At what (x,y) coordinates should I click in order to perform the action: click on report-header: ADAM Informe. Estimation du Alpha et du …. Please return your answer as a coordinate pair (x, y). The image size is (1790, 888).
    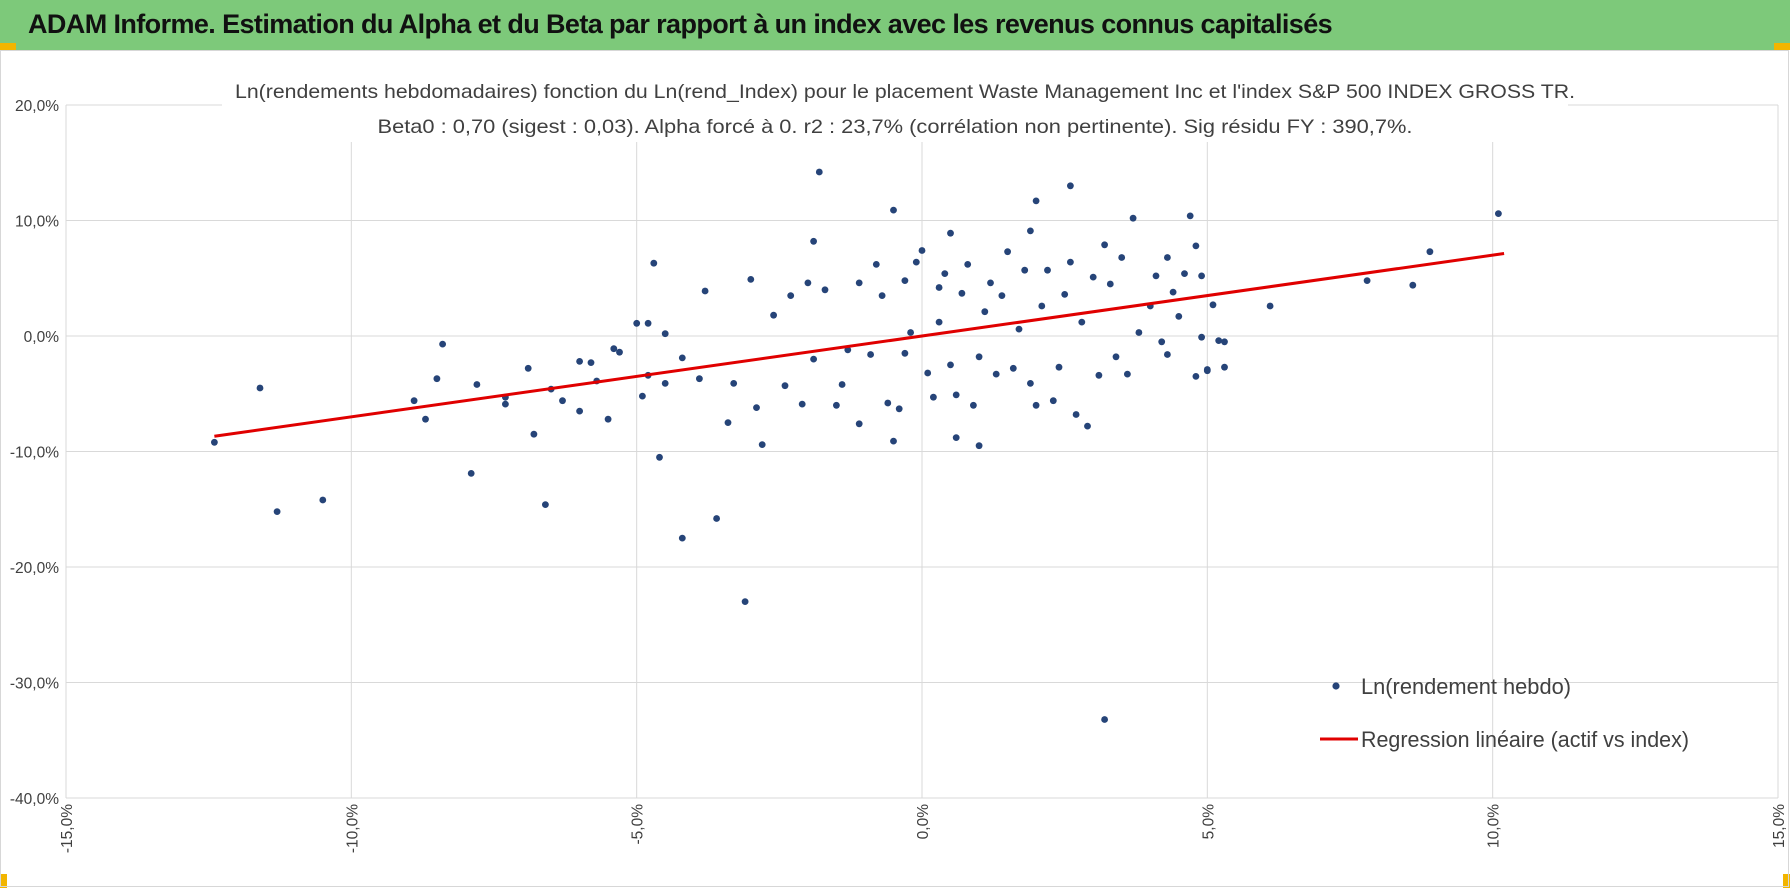
    Looking at the image, I should click on (895, 25).